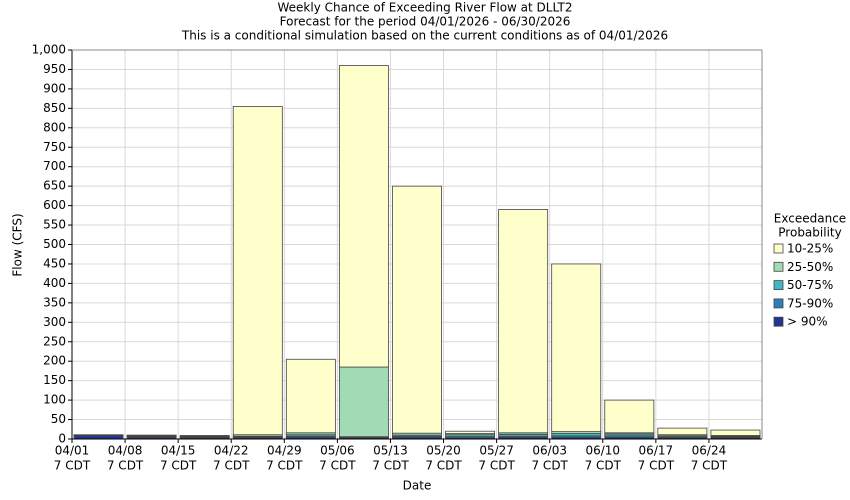 The height and width of the screenshot is (500, 850). I want to click on y-tick-label: 650, so click(54, 186).